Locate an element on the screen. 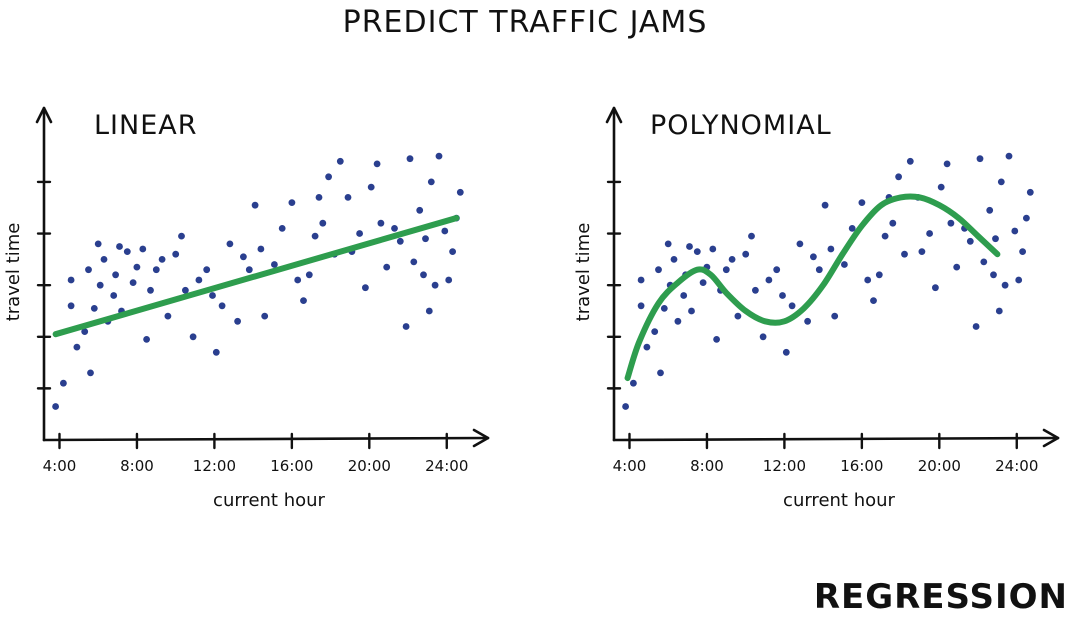 Image resolution: width=1080 pixels, height=619 pixels. linear-fit-line is located at coordinates (256, 276).